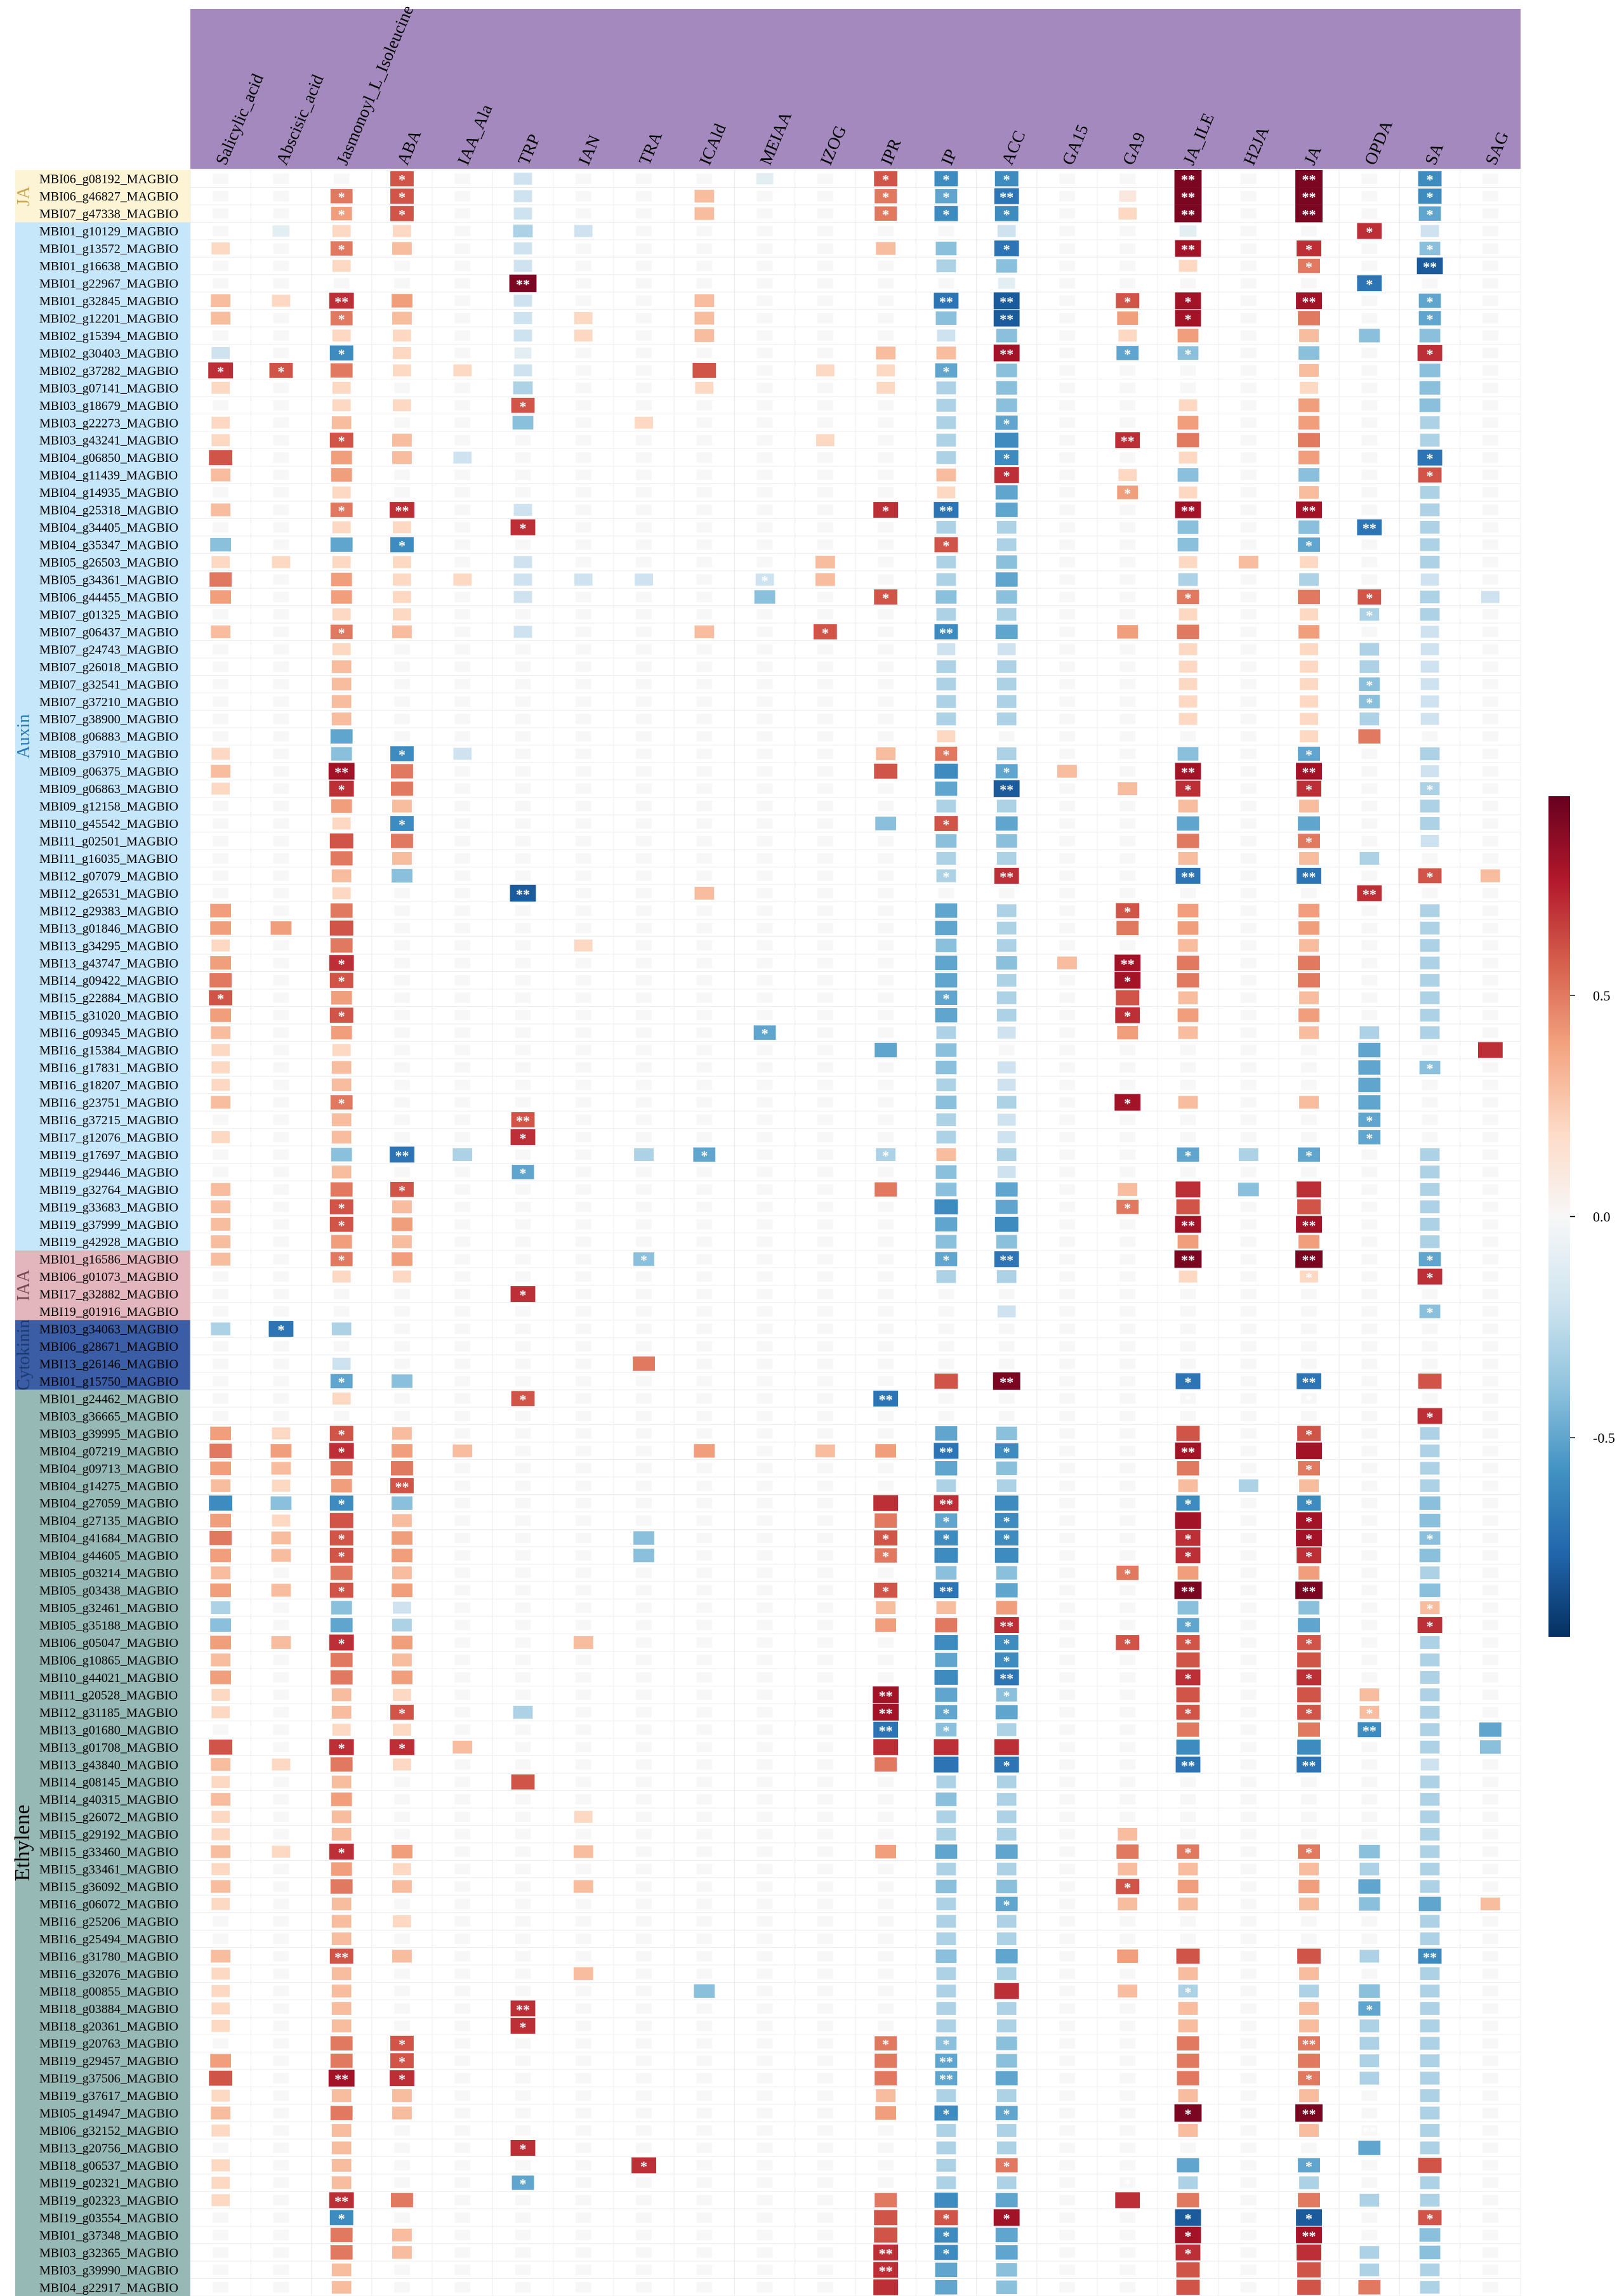 The width and height of the screenshot is (1624, 2296). I want to click on row-label: MBI13_g01708_MAGBIO, so click(109, 1748).